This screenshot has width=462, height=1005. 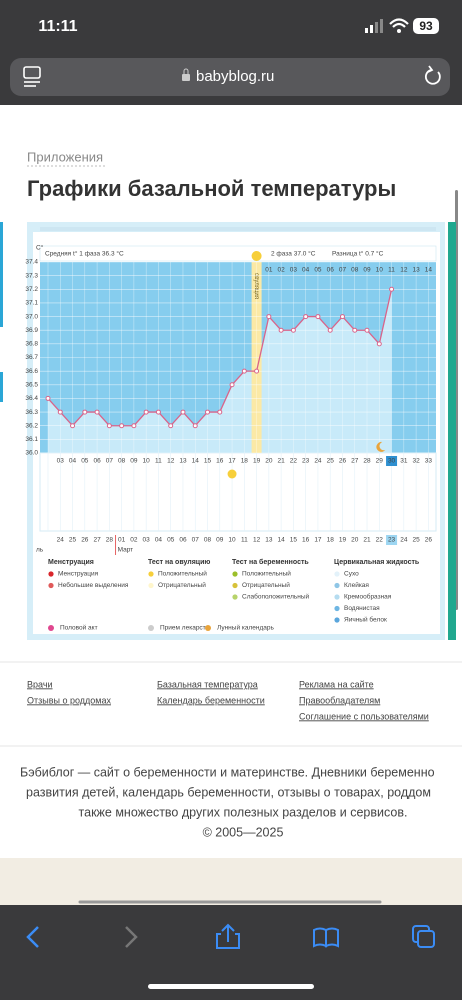 I want to click on url: babyblog.ru, so click(x=235, y=76).